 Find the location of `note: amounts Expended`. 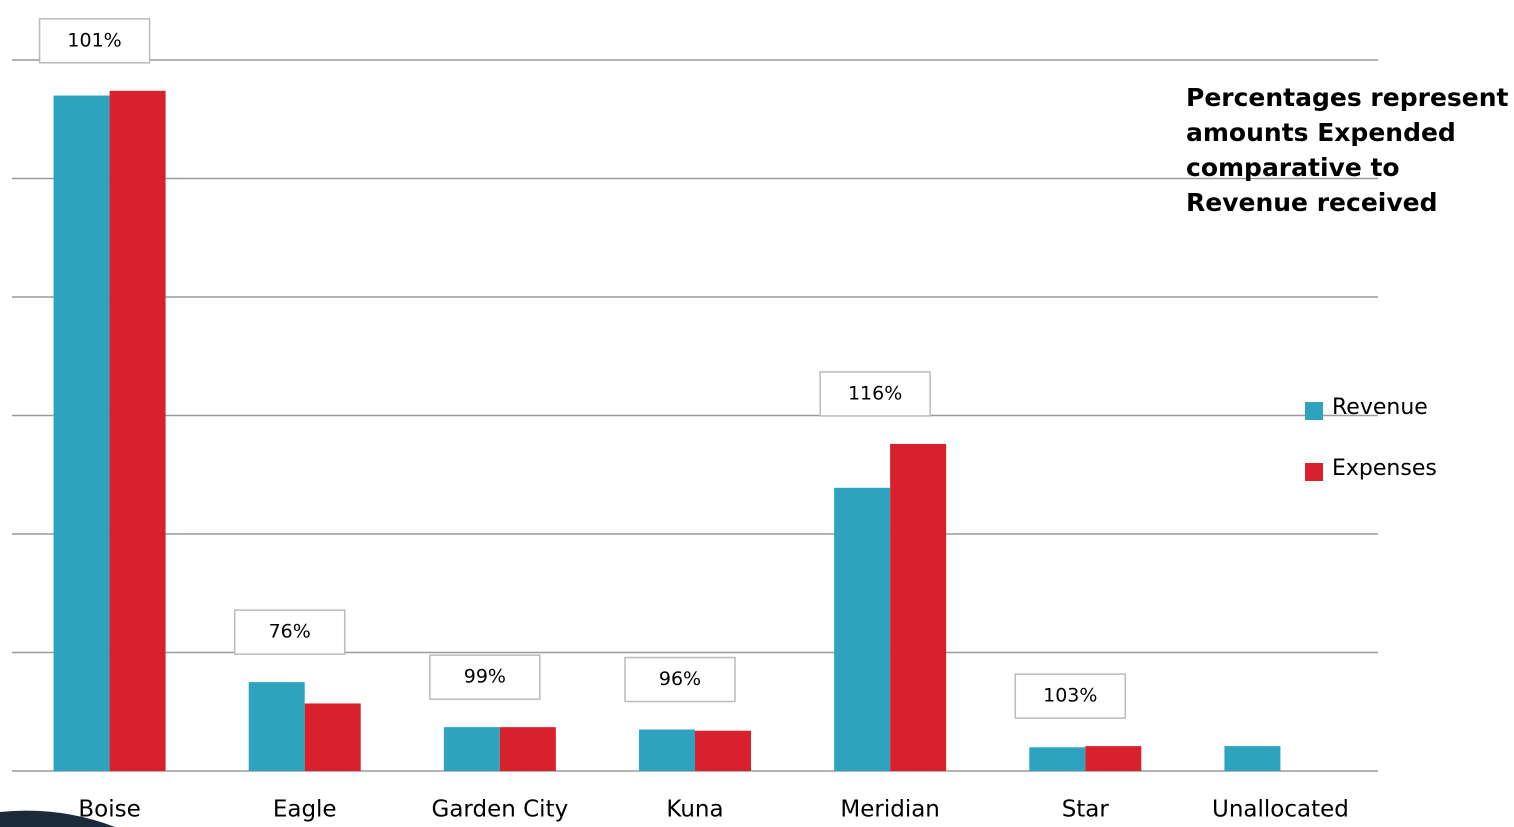

note: amounts Expended is located at coordinates (1321, 132).